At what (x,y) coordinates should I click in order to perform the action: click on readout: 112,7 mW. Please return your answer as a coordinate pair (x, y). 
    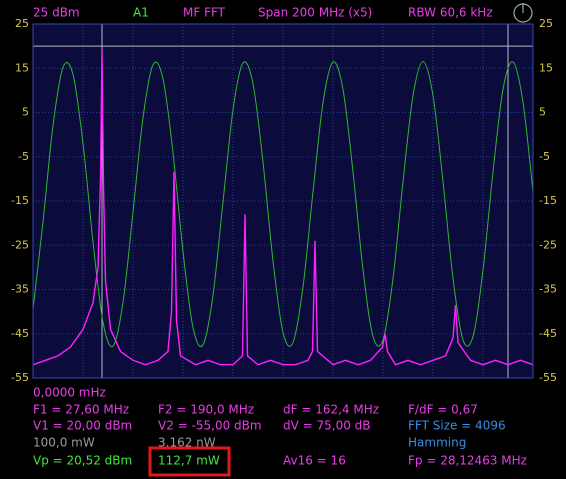
    Looking at the image, I should click on (189, 461).